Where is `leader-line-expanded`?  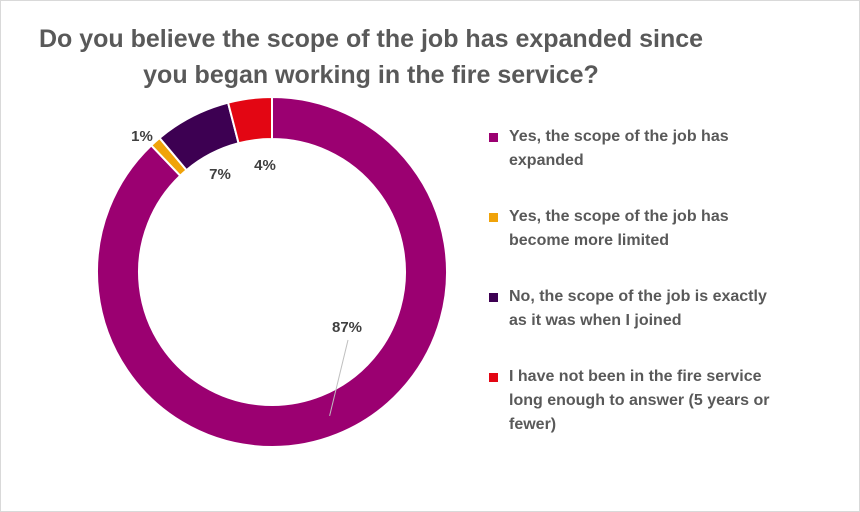
leader-line-expanded is located at coordinates (339, 378).